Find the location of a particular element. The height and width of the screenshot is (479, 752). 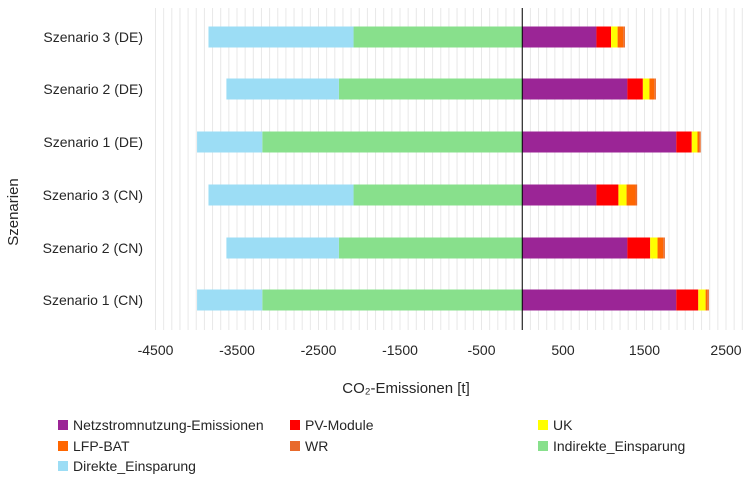

legend-label: LFP-BAT is located at coordinates (101, 446).